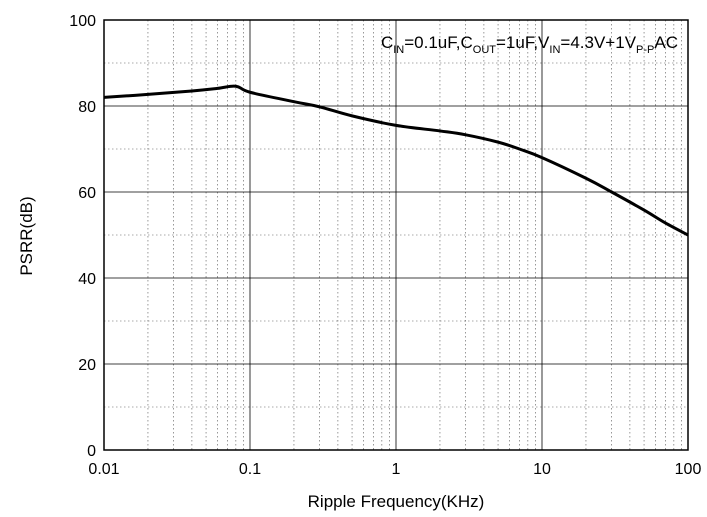 The image size is (707, 517). What do you see at coordinates (396, 469) in the screenshot?
I see `x-tick-label: 1` at bounding box center [396, 469].